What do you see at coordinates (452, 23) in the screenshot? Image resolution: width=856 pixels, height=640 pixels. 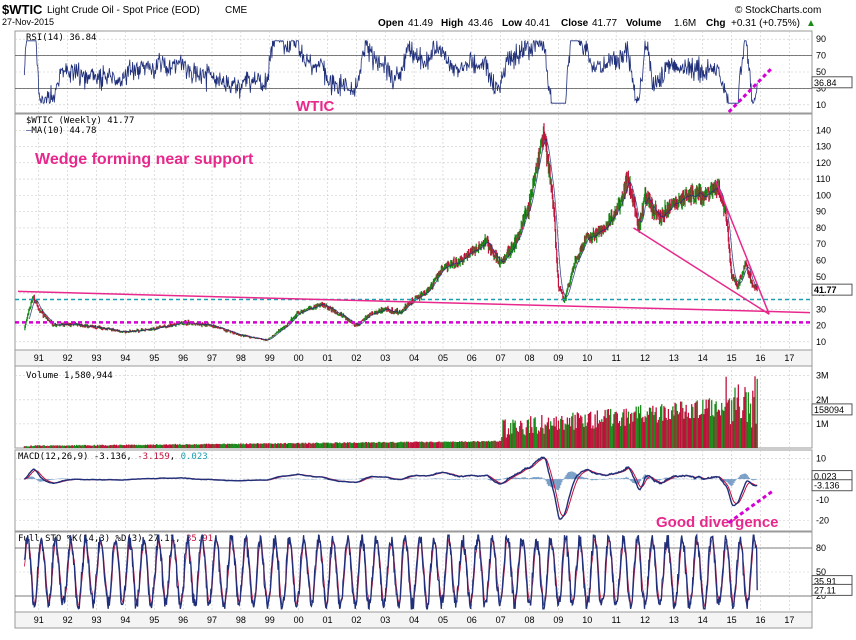 I see `high-label: High` at bounding box center [452, 23].